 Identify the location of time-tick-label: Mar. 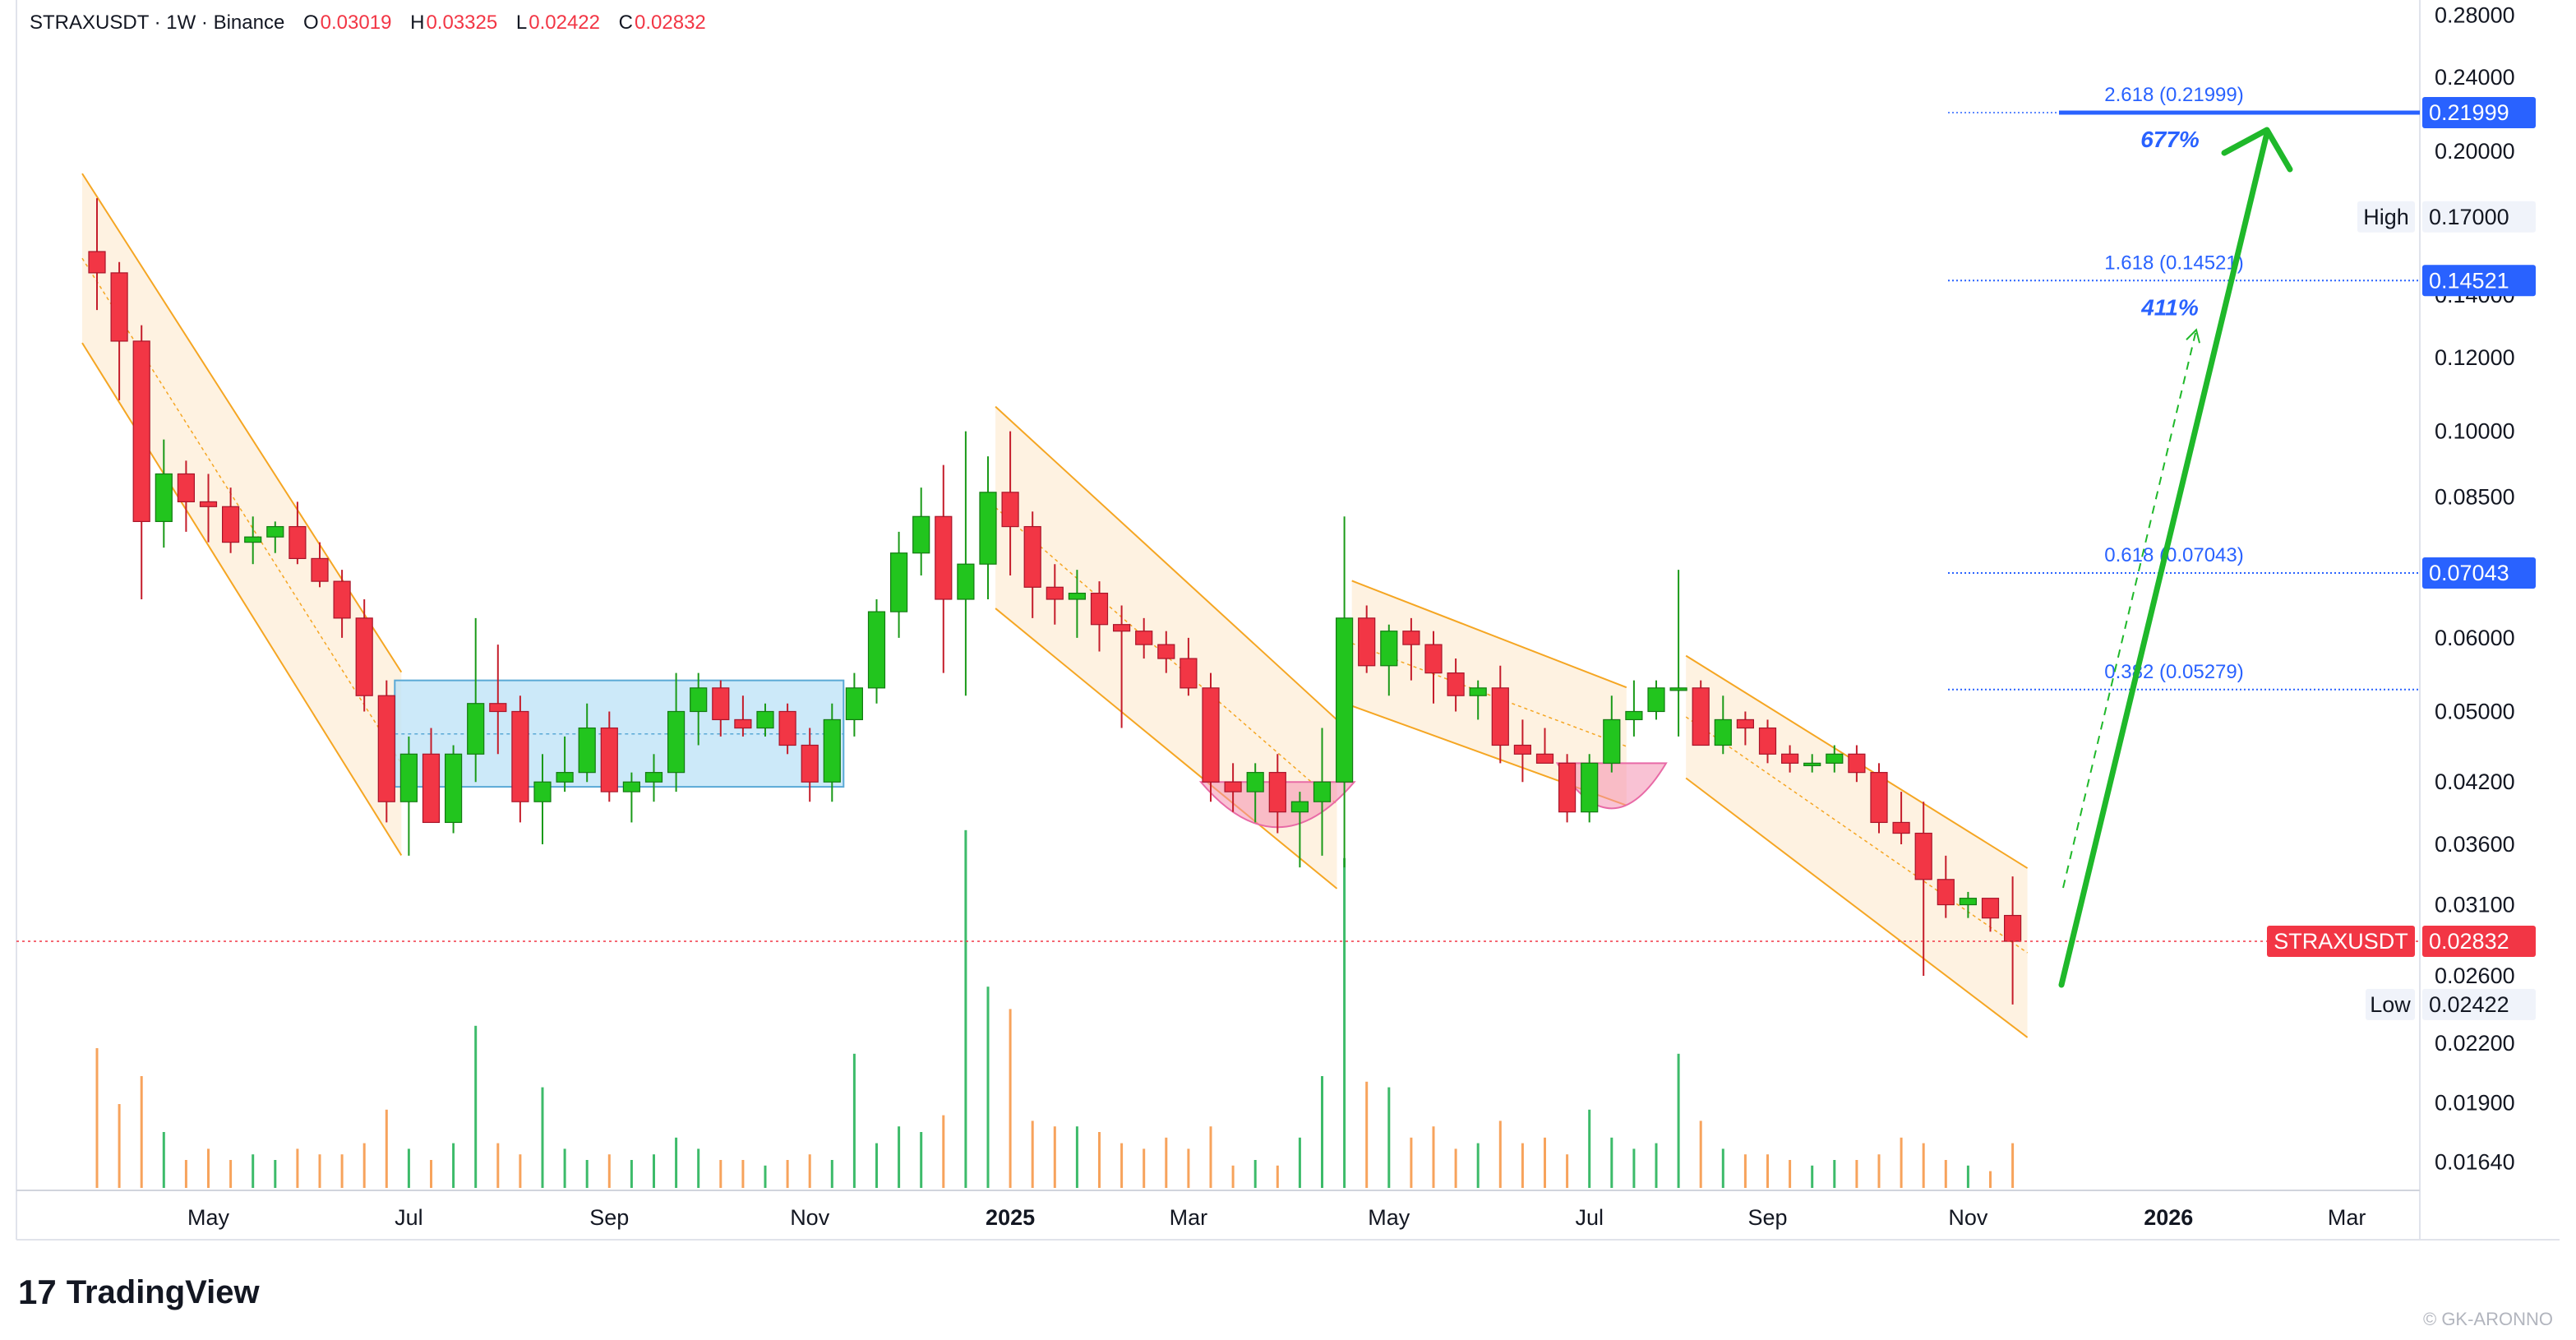
(2347, 1217).